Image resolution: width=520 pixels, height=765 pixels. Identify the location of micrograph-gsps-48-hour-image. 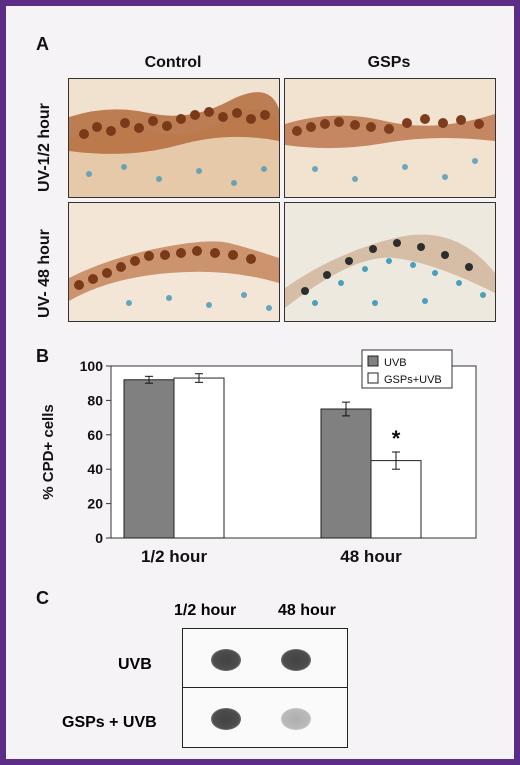
(390, 262).